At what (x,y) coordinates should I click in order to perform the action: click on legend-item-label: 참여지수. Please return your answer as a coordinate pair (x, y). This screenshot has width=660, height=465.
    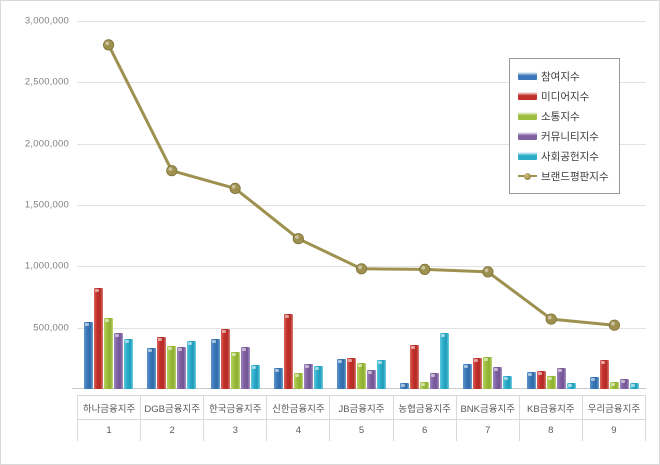
    Looking at the image, I should click on (560, 76).